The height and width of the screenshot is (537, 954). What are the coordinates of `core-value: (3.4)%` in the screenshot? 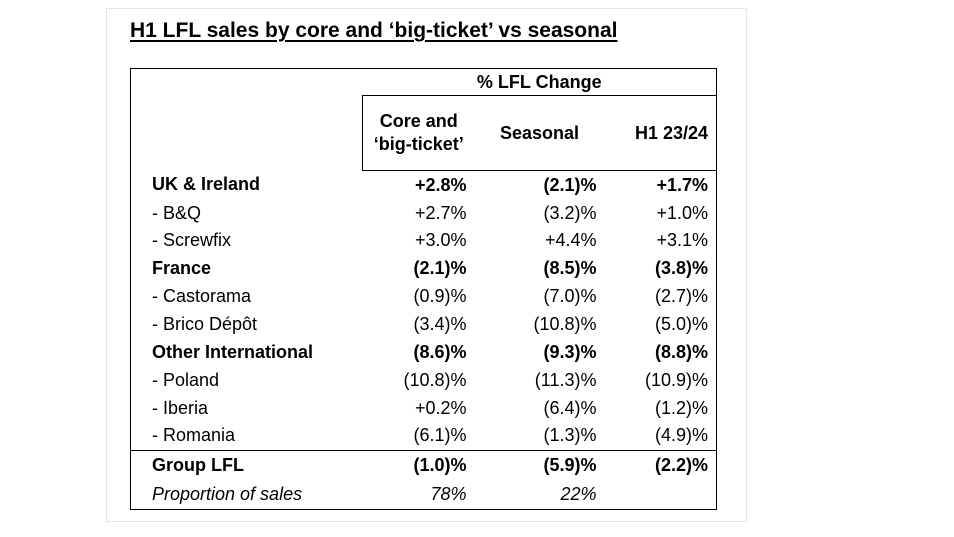 It's located at (440, 323).